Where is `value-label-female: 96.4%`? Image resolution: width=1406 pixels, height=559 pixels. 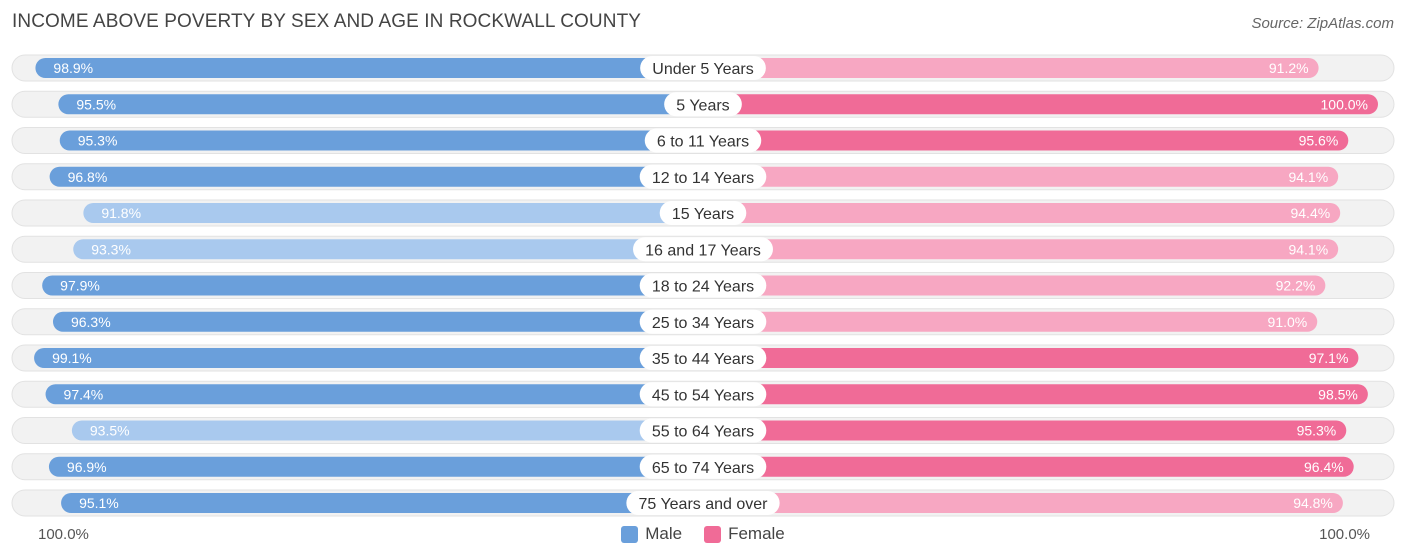 value-label-female: 96.4% is located at coordinates (1324, 467).